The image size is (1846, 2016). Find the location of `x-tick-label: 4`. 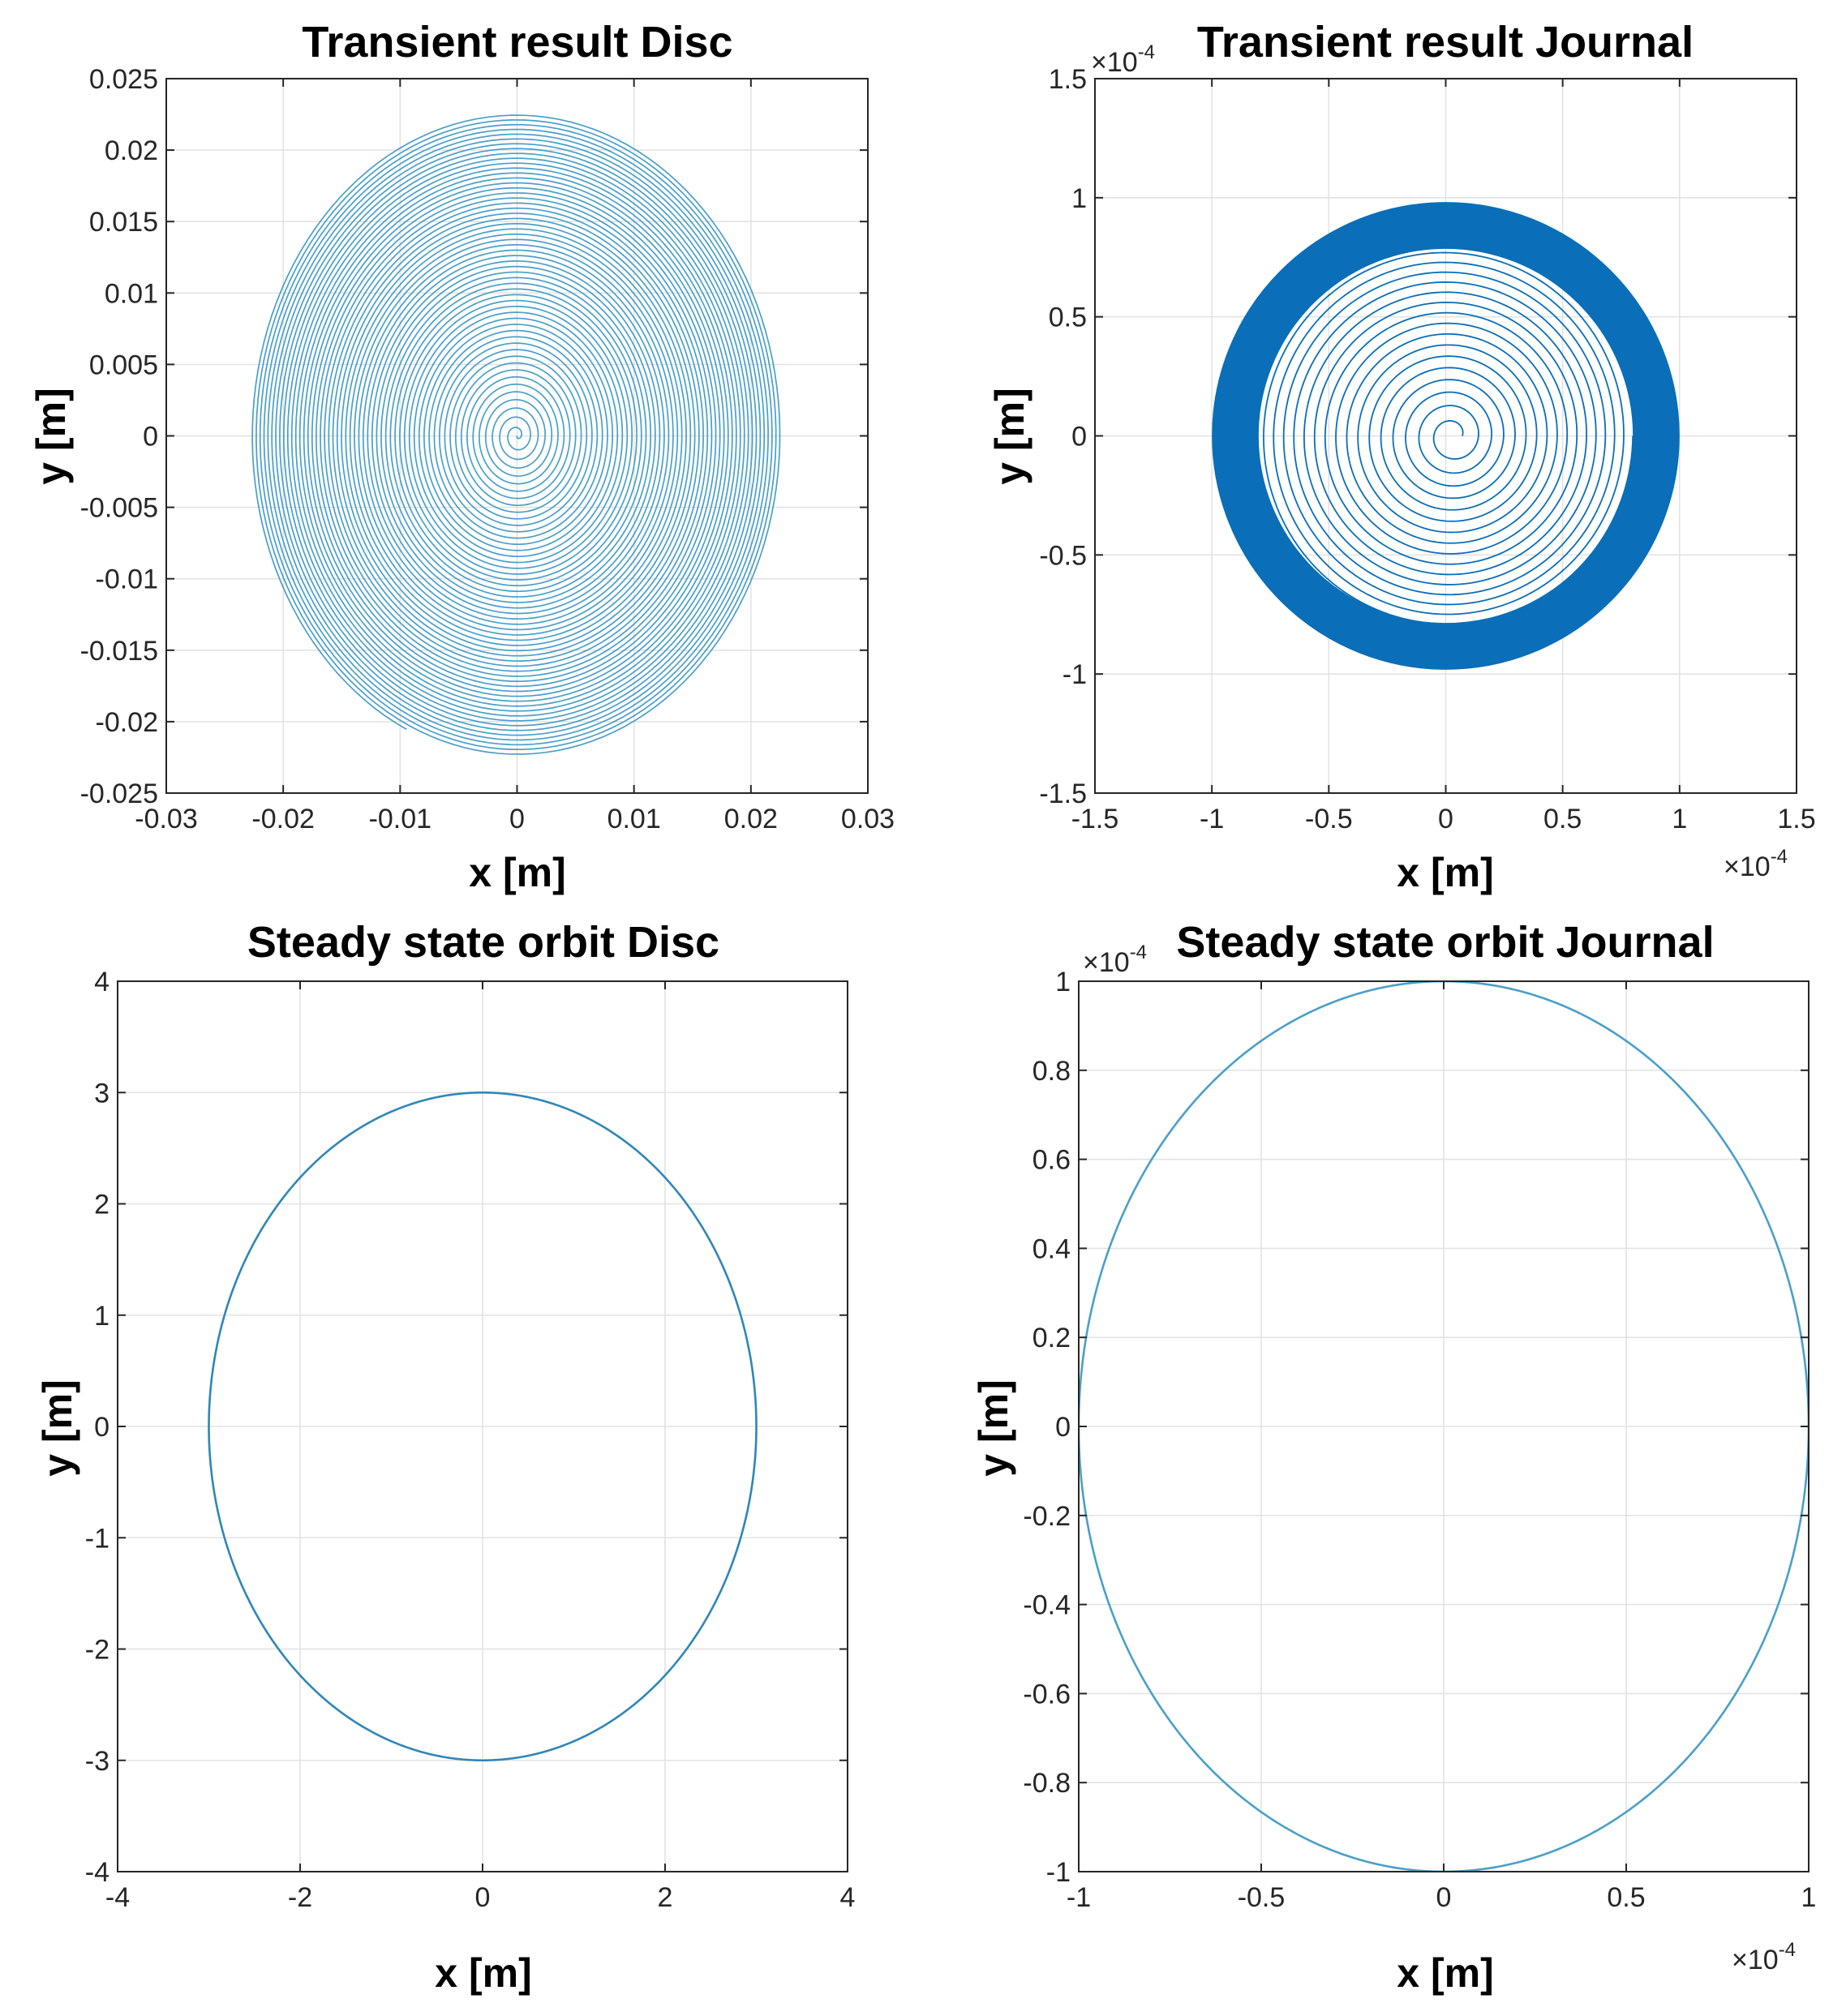

x-tick-label: 4 is located at coordinates (848, 1897).